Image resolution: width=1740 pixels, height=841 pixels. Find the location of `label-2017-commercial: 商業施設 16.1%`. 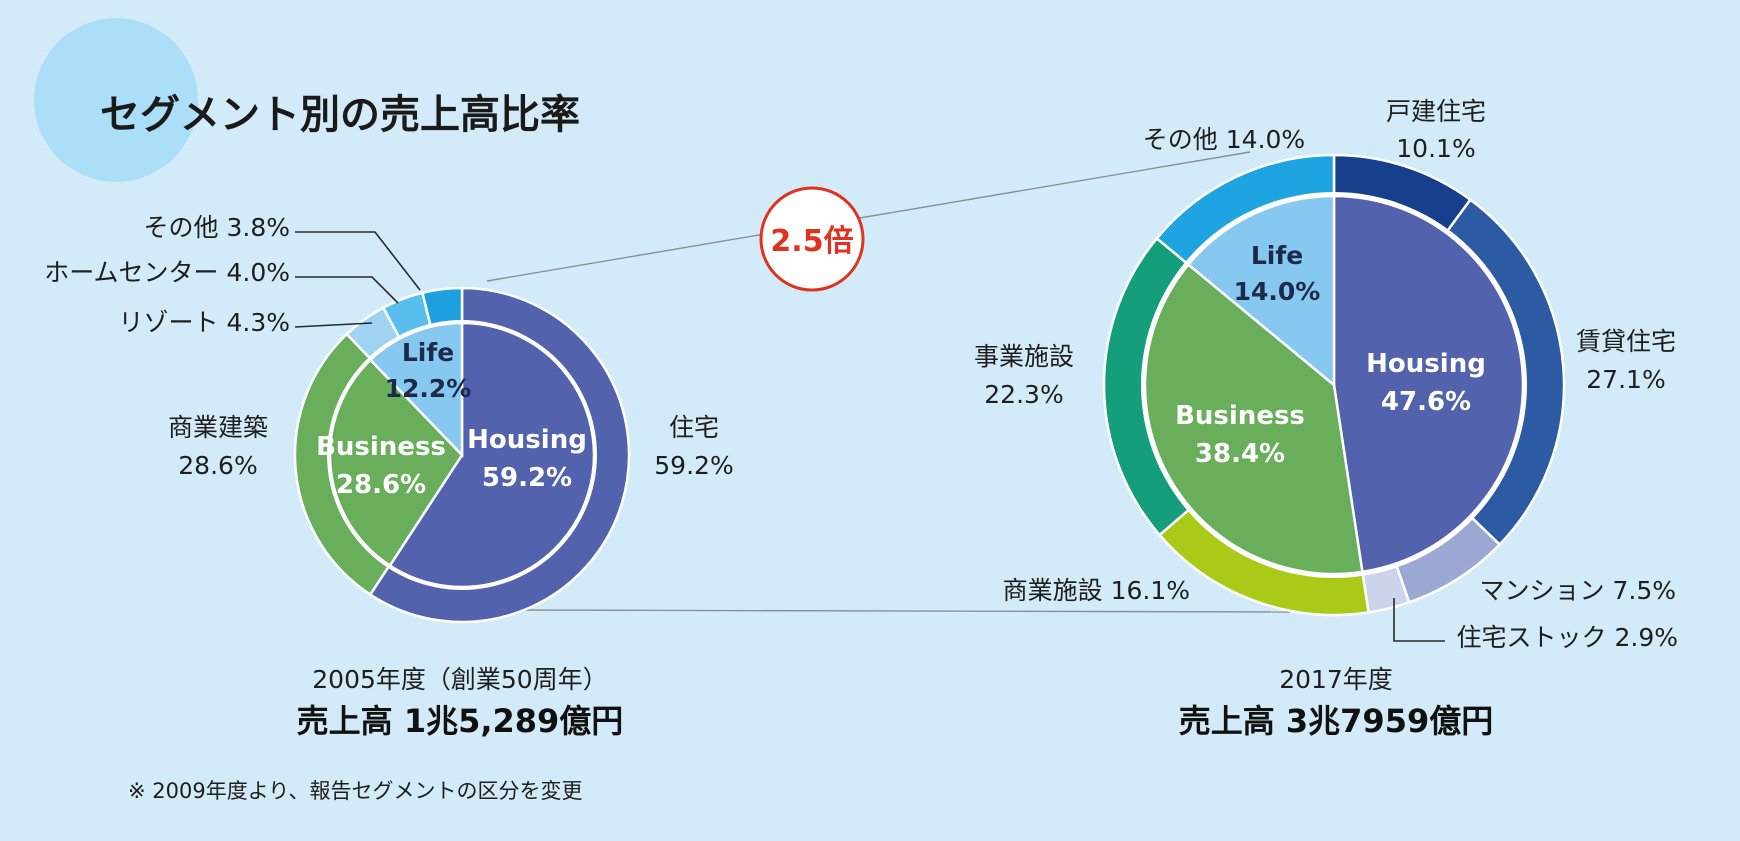

label-2017-commercial: 商業施設 16.1% is located at coordinates (1096, 590).